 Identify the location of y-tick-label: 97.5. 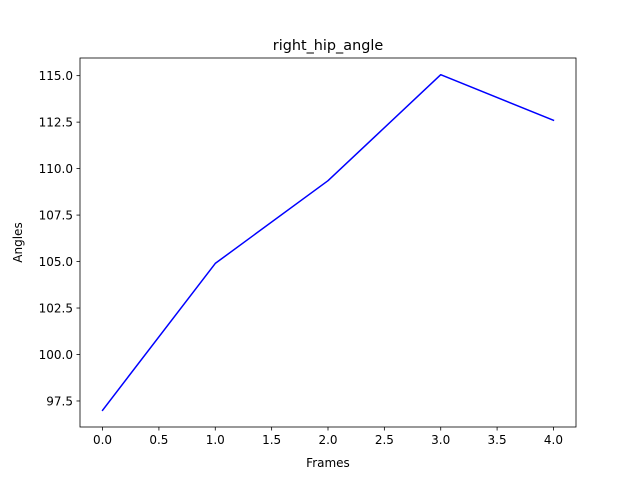
(59, 401).